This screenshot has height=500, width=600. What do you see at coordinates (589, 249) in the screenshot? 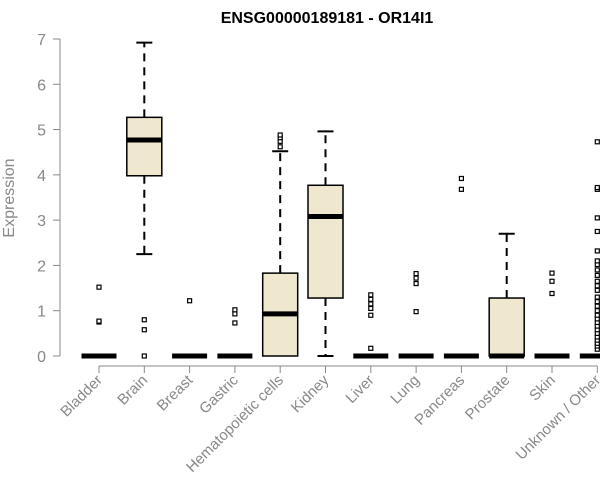
I see `box-unknown-other` at bounding box center [589, 249].